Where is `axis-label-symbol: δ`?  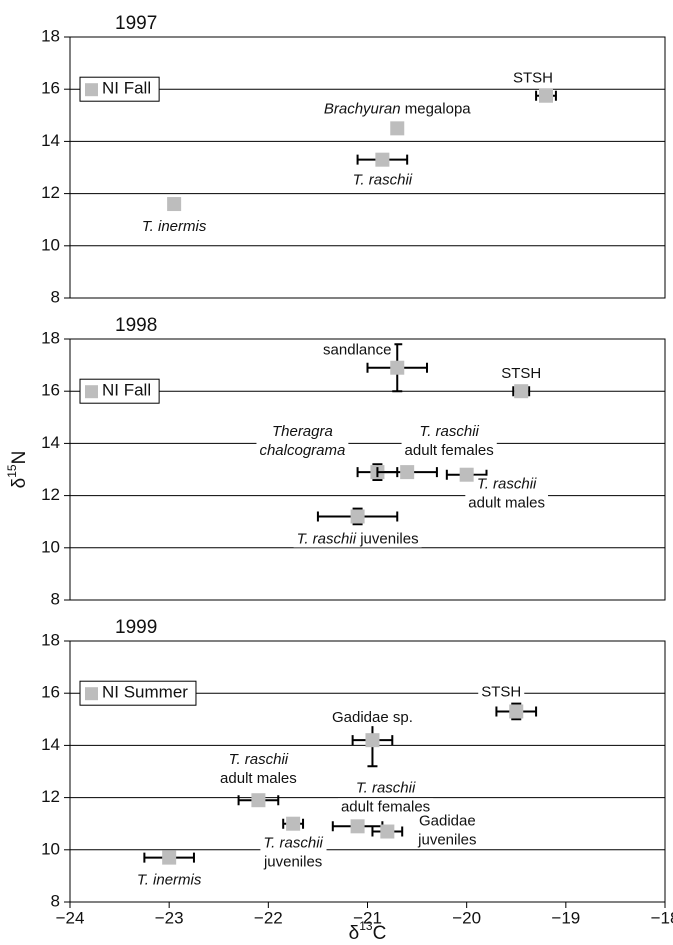
axis-label-symbol: δ is located at coordinates (354, 931).